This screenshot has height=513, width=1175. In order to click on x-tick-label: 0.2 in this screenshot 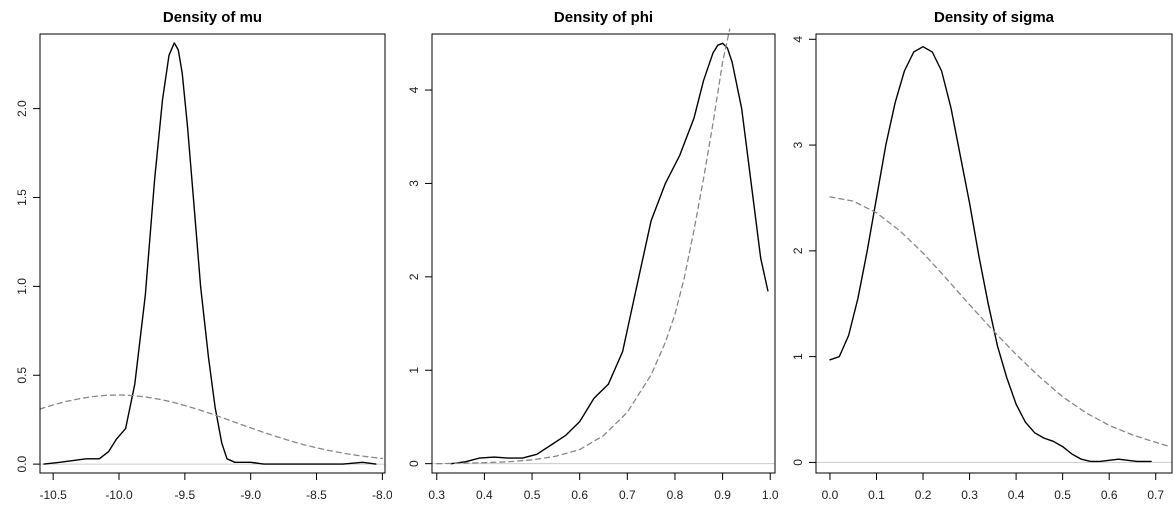, I will do `click(923, 495)`.